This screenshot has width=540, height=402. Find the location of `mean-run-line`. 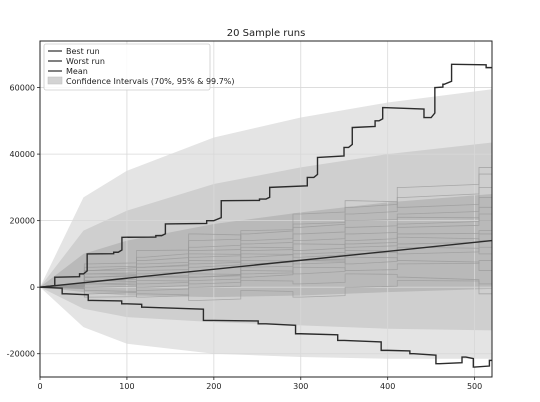

mean-run-line is located at coordinates (266, 263).